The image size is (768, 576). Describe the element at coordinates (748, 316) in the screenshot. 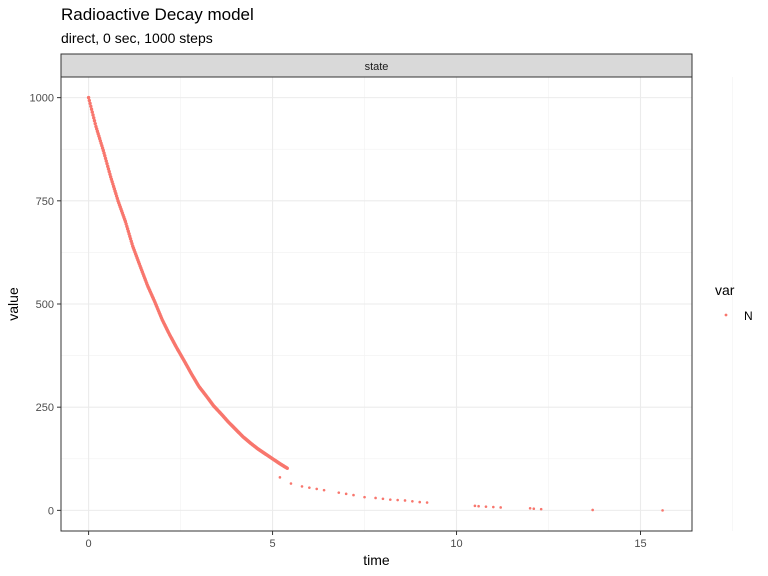

I see `legend-label-n: N` at that location.